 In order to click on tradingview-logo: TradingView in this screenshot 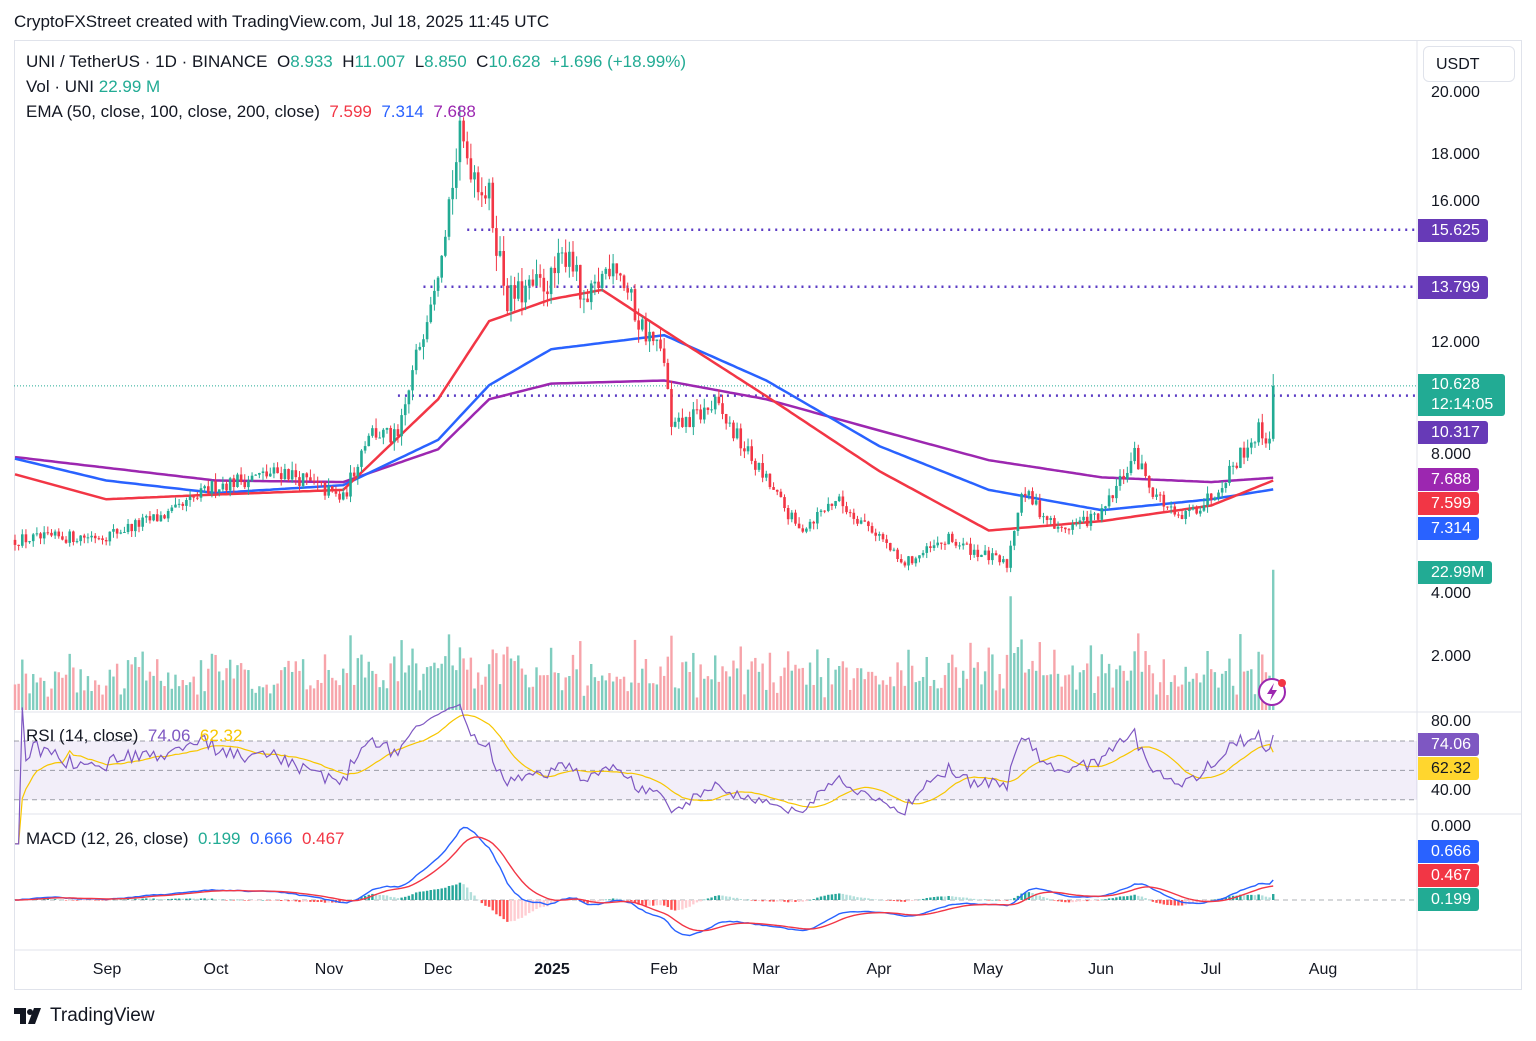, I will do `click(84, 1016)`.